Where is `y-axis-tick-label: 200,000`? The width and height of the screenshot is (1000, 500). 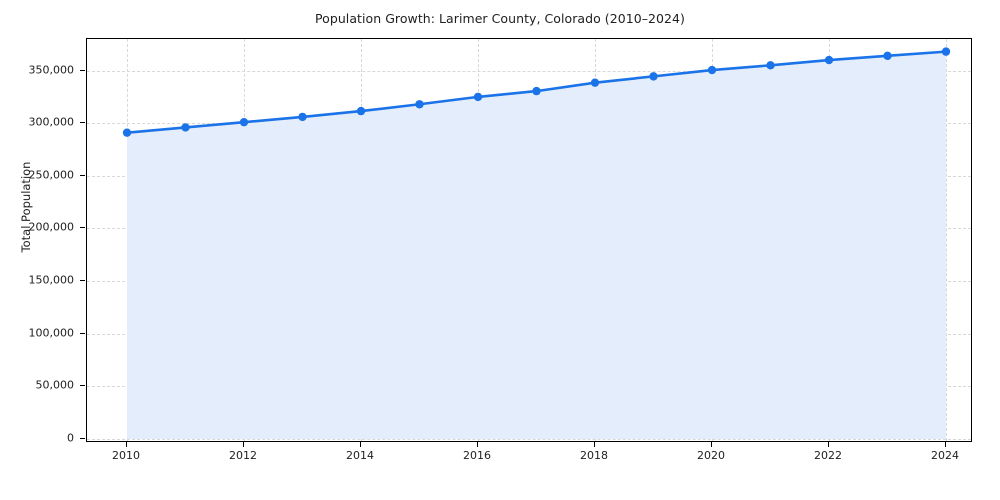
y-axis-tick-label: 200,000 is located at coordinates (51, 227).